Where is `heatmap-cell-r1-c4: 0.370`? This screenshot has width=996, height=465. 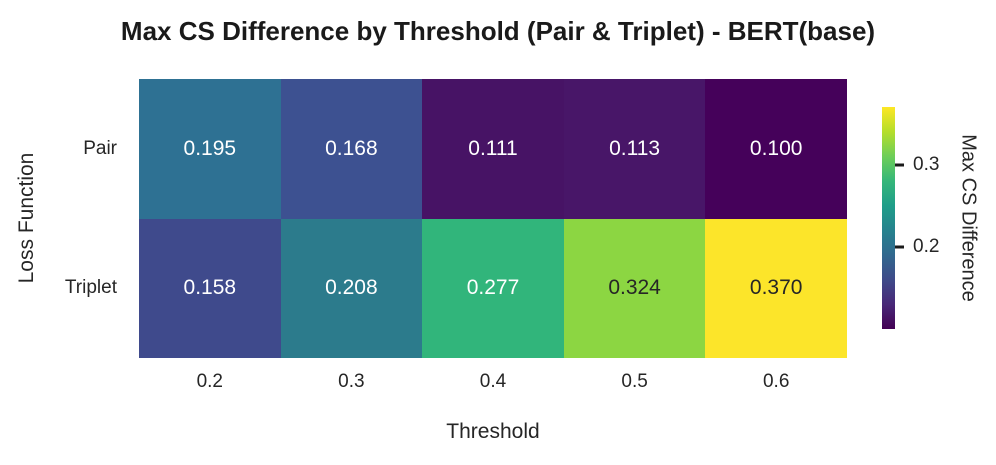 heatmap-cell-r1-c4: 0.370 is located at coordinates (776, 288).